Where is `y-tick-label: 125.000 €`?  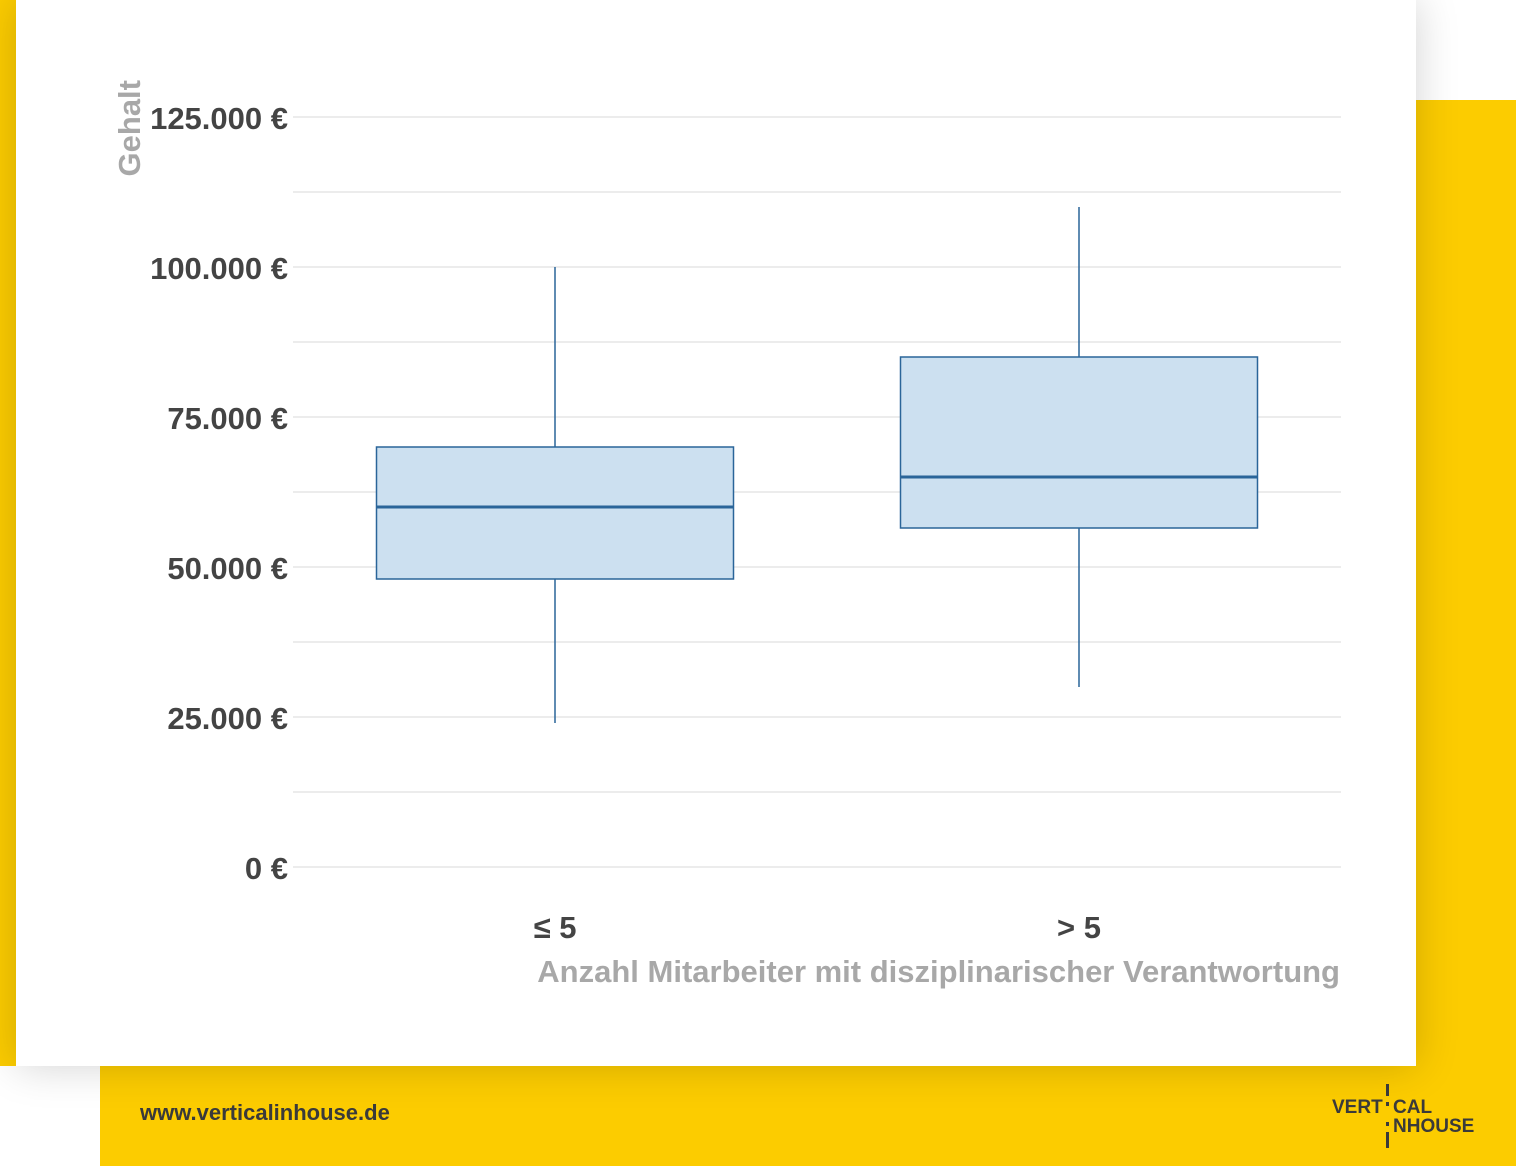 y-tick-label: 125.000 € is located at coordinates (219, 118).